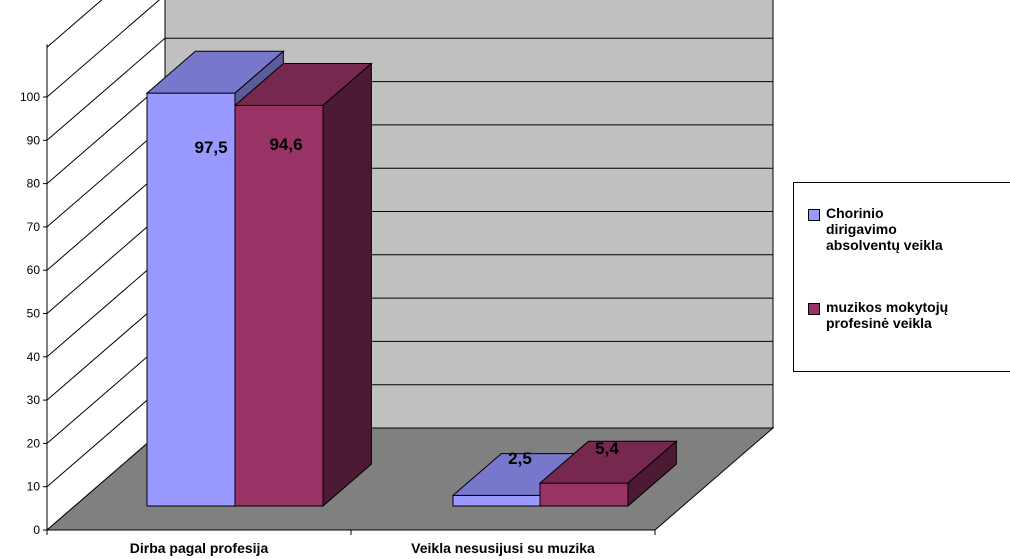  Describe the element at coordinates (503, 548) in the screenshot. I see `category-label: Veikla nesusijusi su muzika` at that location.